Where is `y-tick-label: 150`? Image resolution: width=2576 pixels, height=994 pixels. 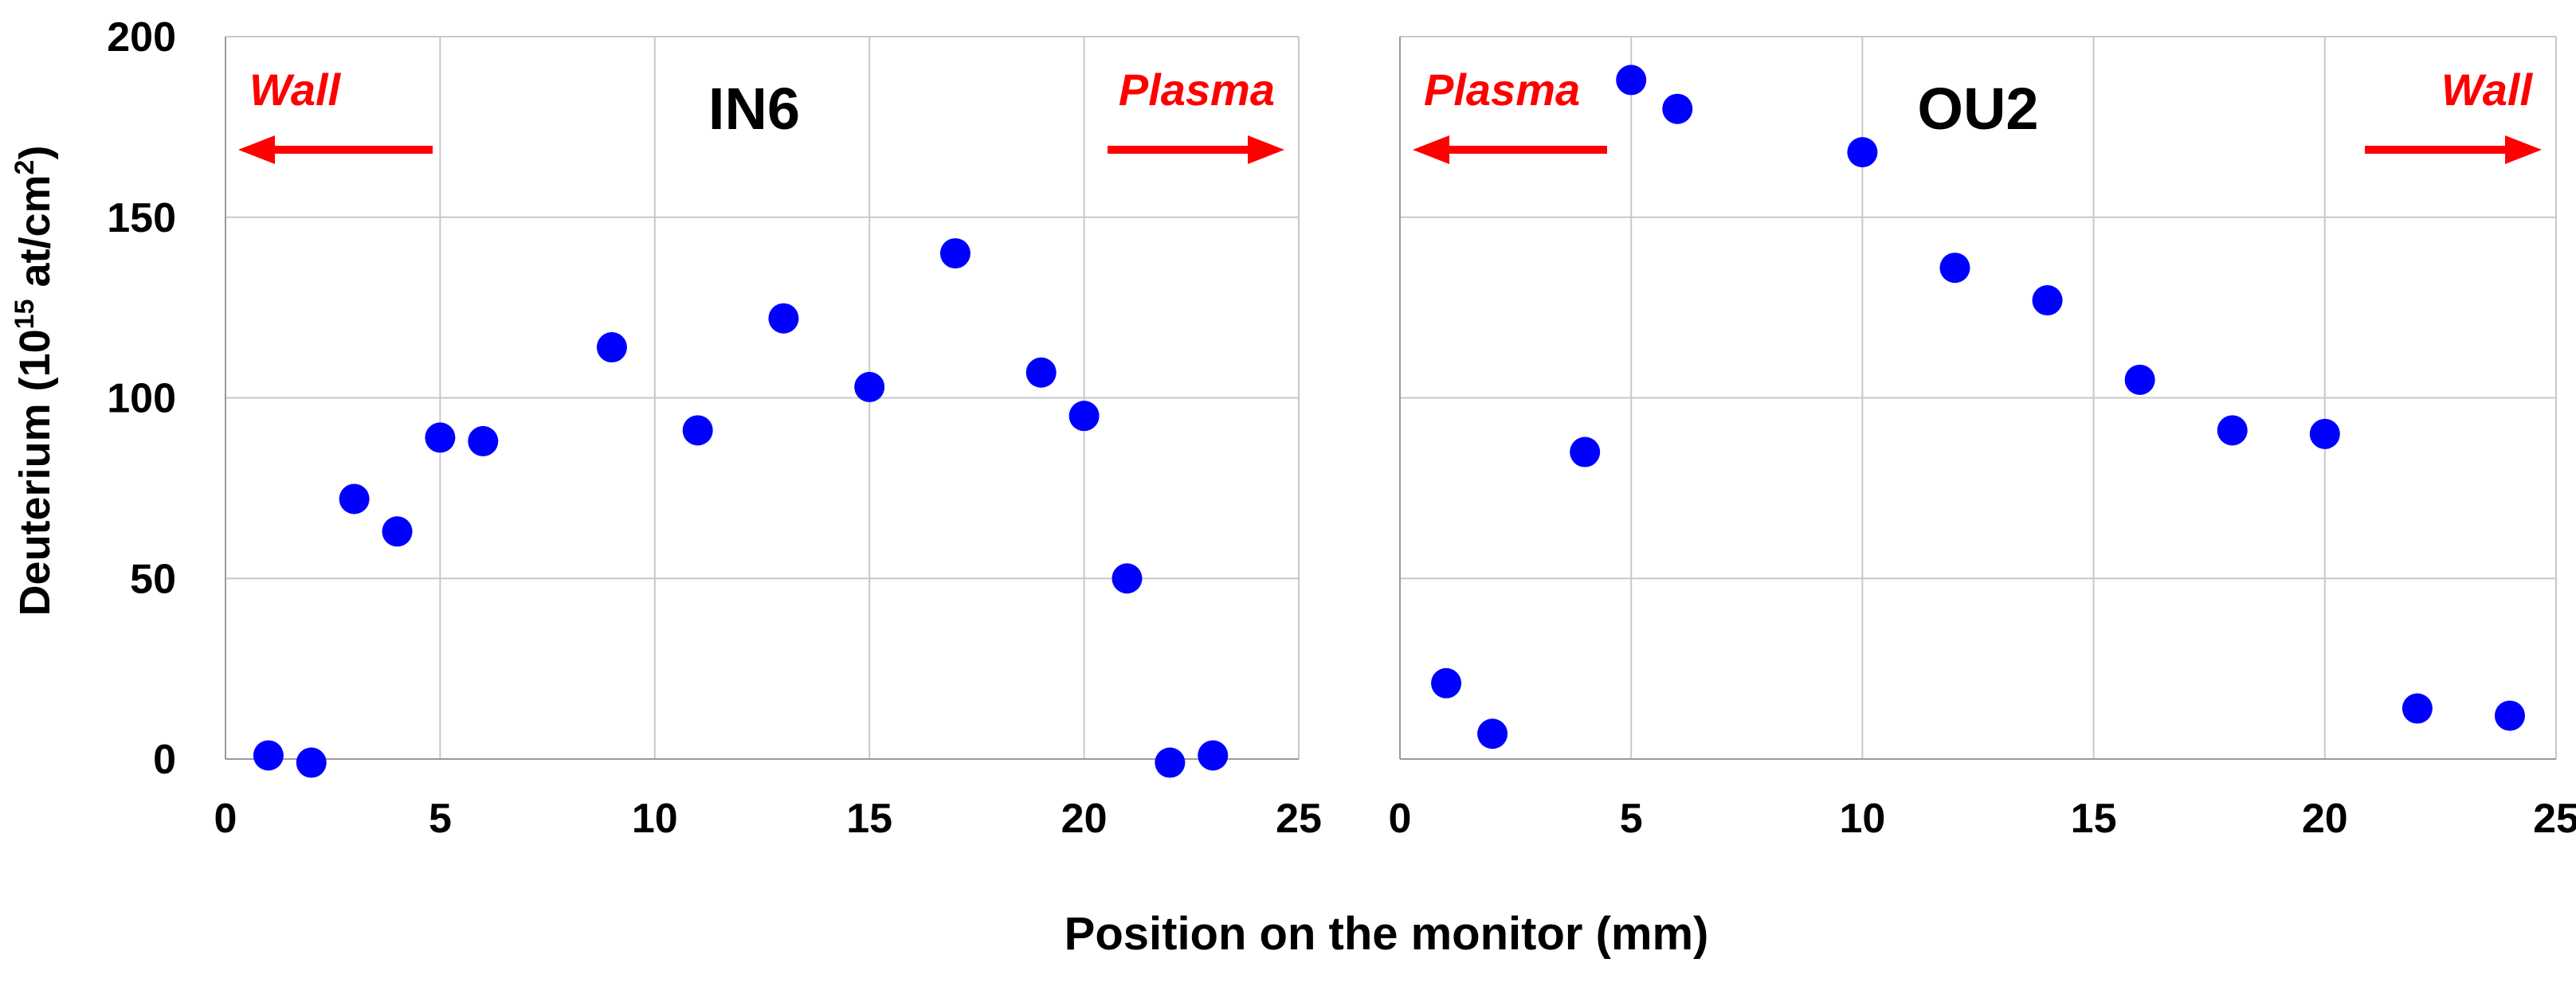
y-tick-label: 150 is located at coordinates (141, 218).